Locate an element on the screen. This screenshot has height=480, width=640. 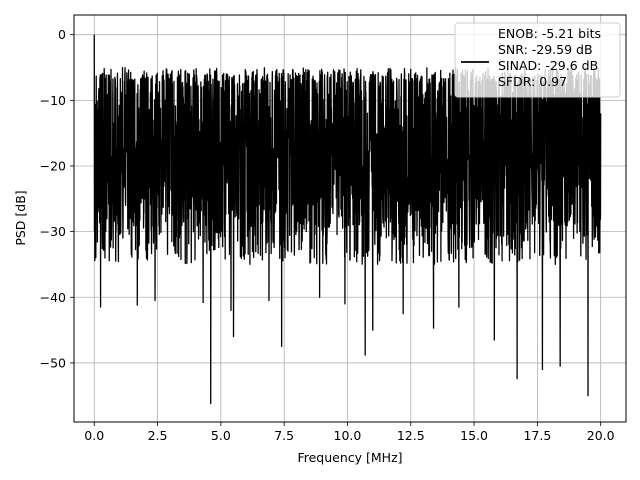
y-axis-label: PSD [dB] is located at coordinates (20, 217).